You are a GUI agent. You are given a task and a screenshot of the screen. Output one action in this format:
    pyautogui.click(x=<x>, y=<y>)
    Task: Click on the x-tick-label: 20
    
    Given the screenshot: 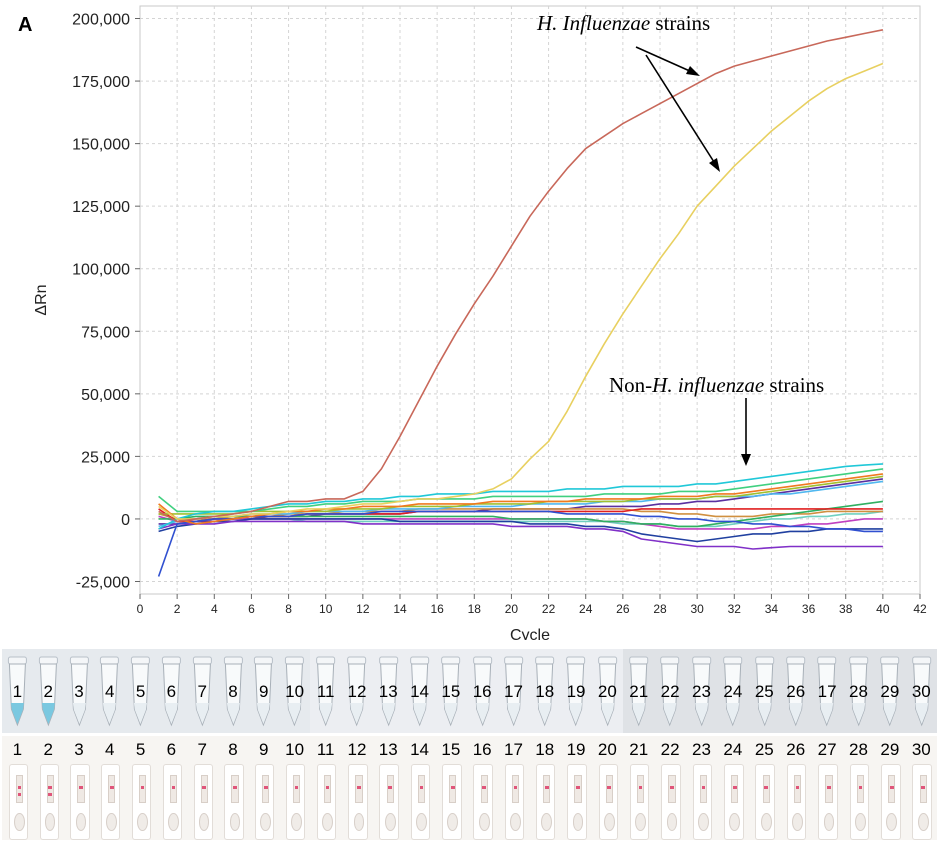 What is the action you would take?
    pyautogui.click(x=512, y=609)
    